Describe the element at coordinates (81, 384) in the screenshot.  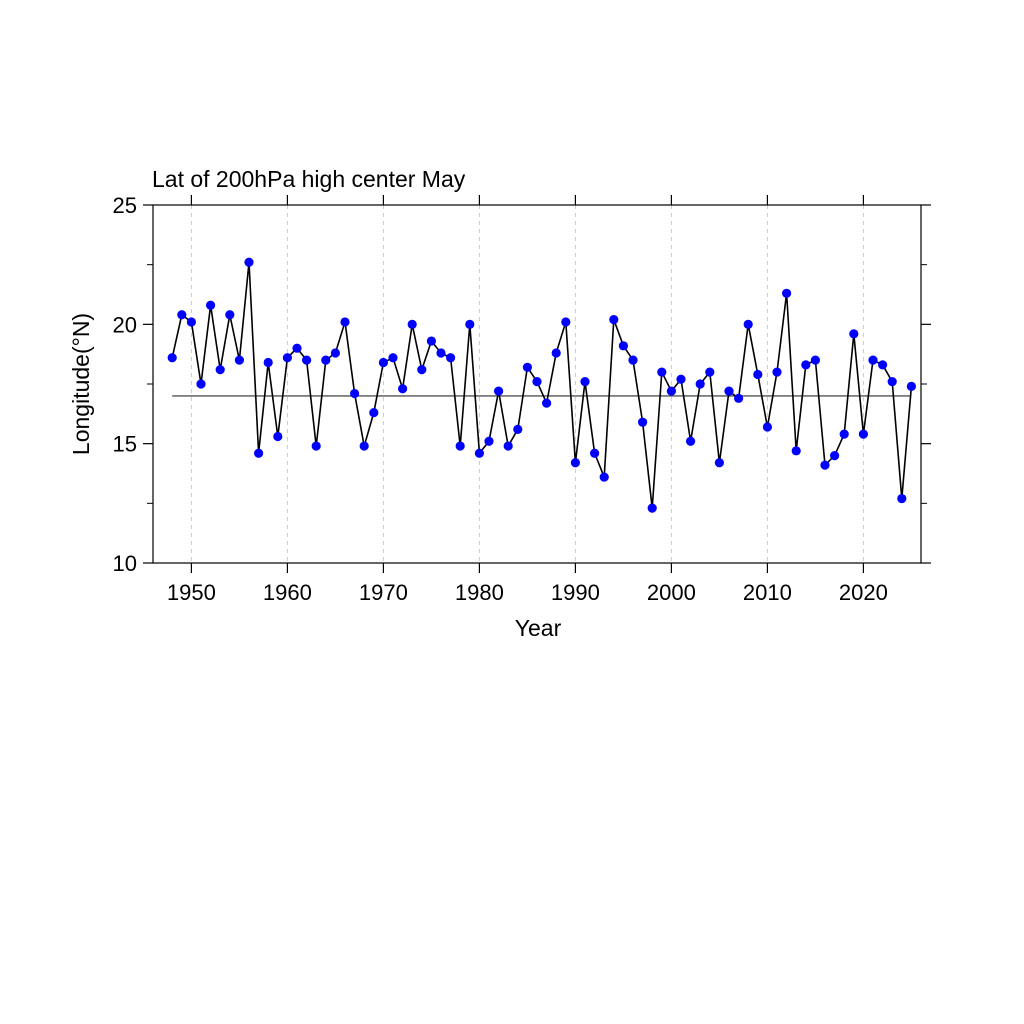
I see `y-axis-label: Longitude(°N)` at that location.